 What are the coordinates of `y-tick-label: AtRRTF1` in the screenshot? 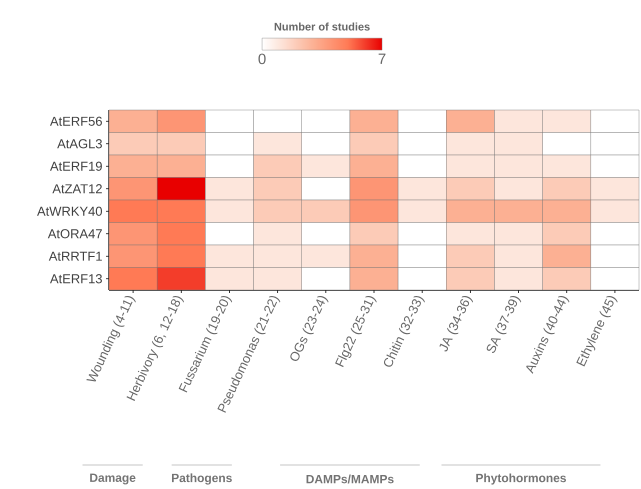 It's located at (75, 256).